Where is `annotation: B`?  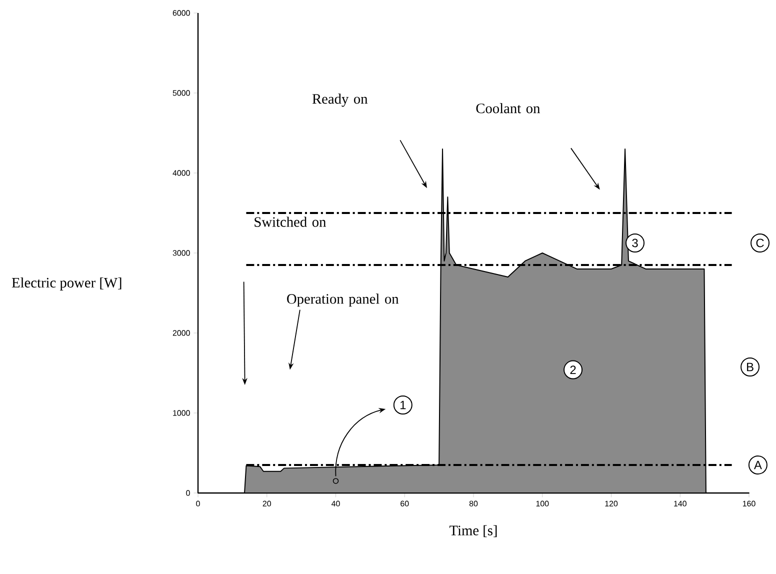 annotation: B is located at coordinates (750, 367).